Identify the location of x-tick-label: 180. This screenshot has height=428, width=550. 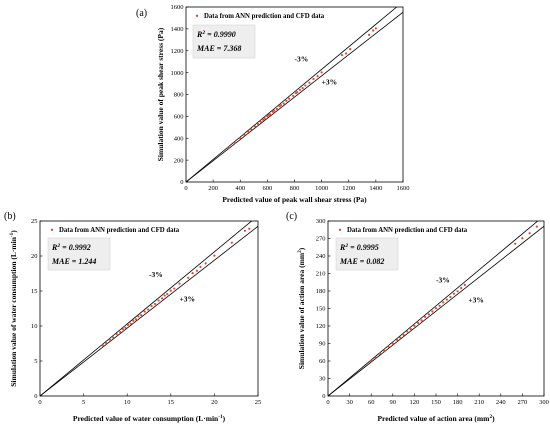
(458, 402).